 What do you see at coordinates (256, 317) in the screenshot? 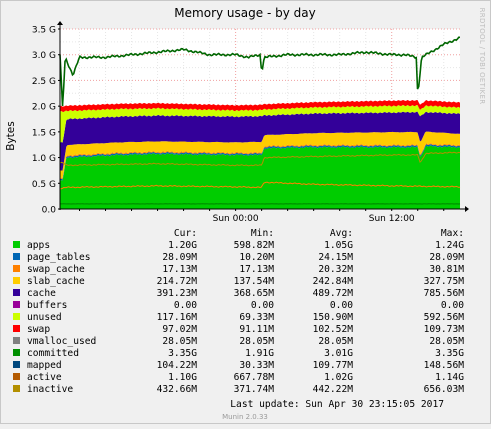
I see `legend-value: 69.33M` at bounding box center [256, 317].